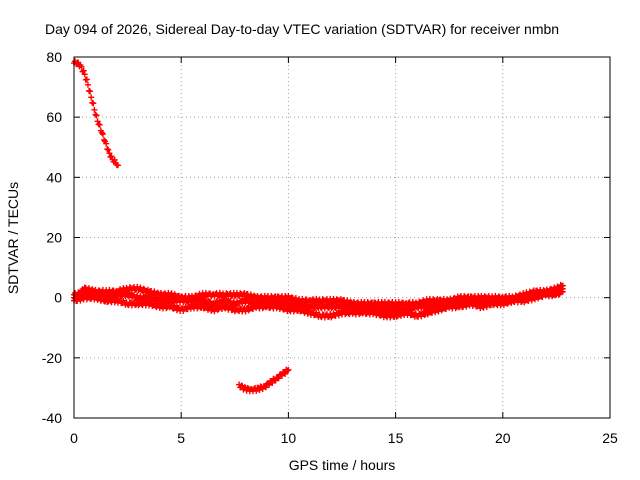 This screenshot has height=480, width=640. What do you see at coordinates (74, 438) in the screenshot?
I see `x-tick-label: 0` at bounding box center [74, 438].